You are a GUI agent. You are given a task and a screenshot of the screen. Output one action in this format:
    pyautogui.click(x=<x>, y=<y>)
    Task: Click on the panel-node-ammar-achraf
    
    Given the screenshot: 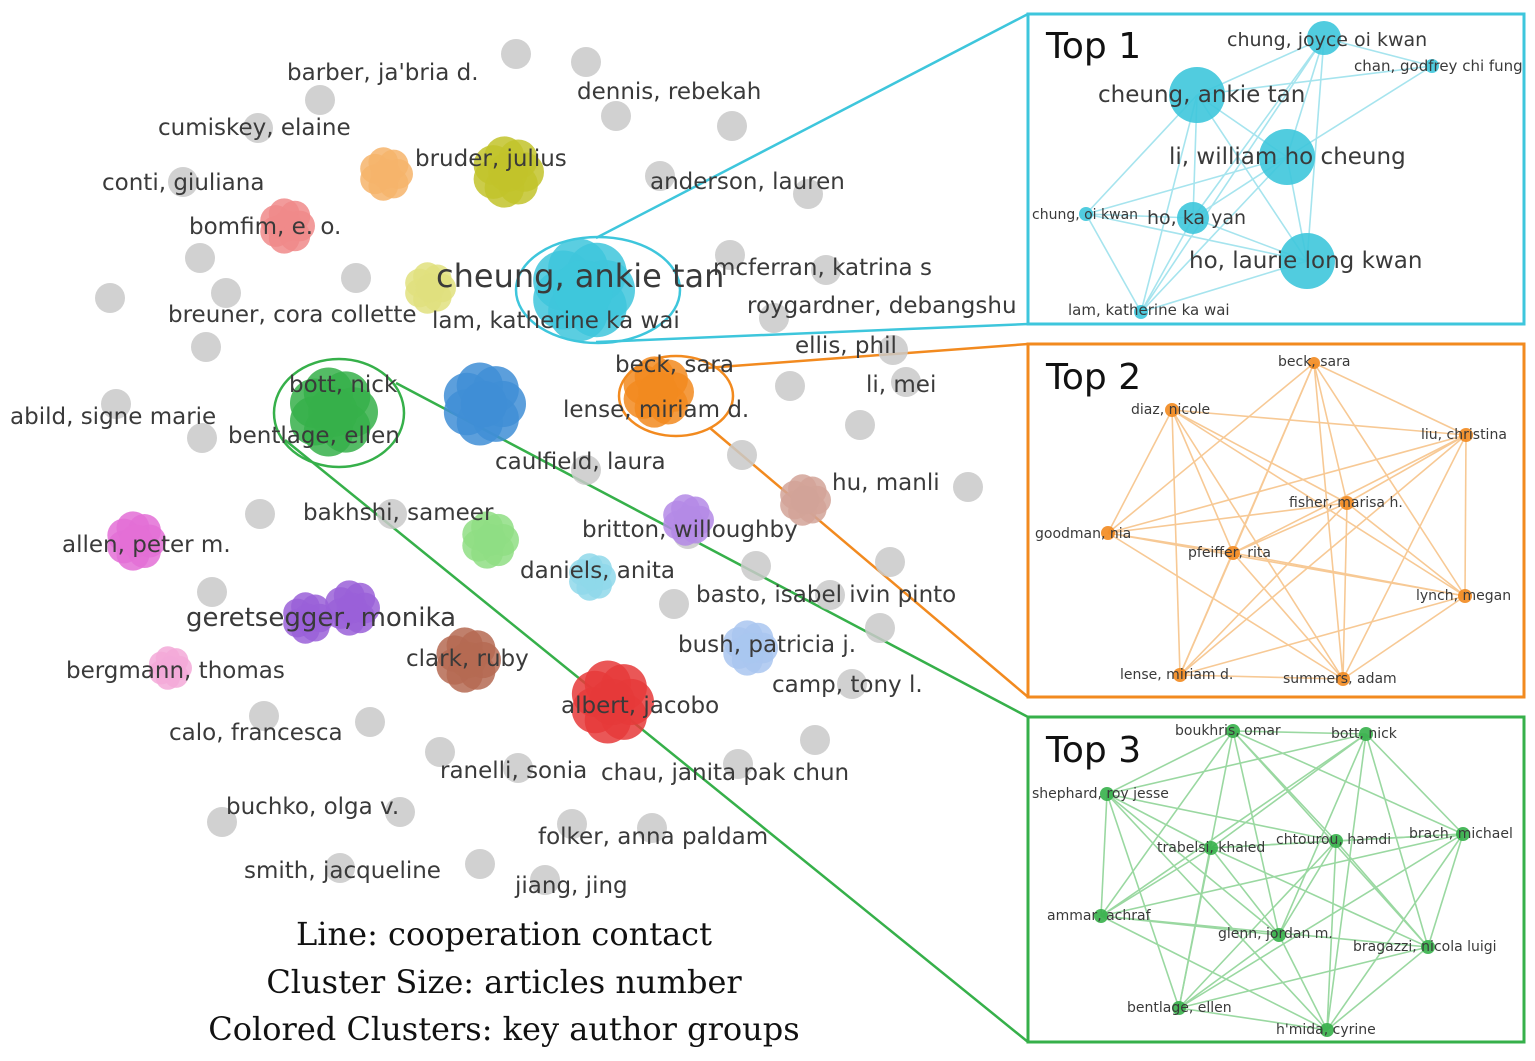 What is the action you would take?
    pyautogui.click(x=1101, y=916)
    